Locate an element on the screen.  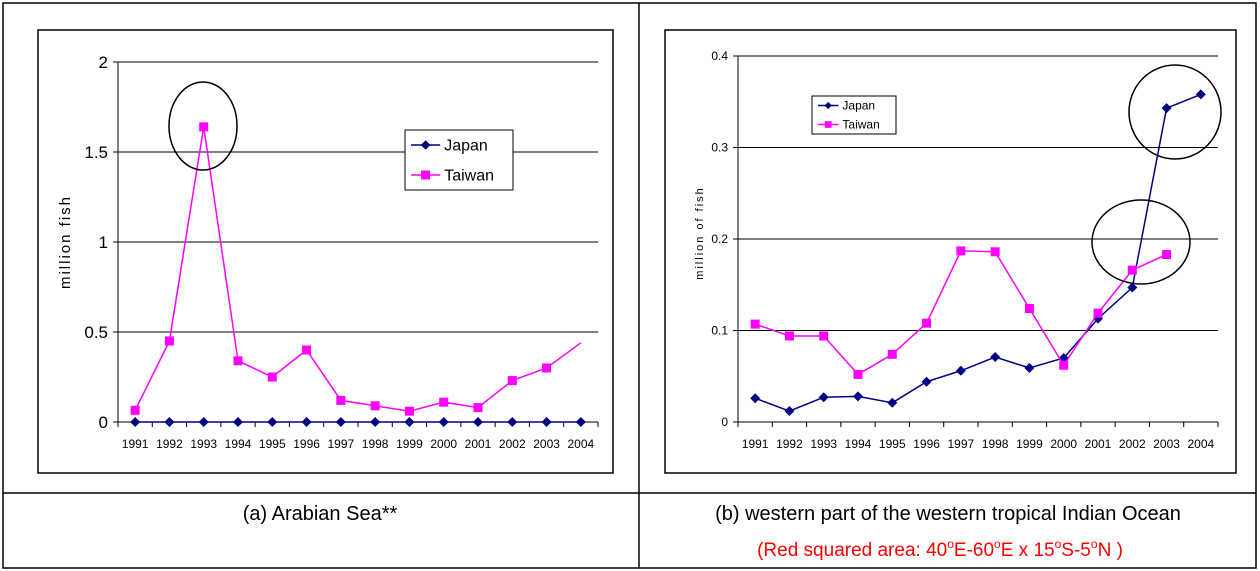
y-tick-label: 0.5 is located at coordinates (96, 332).